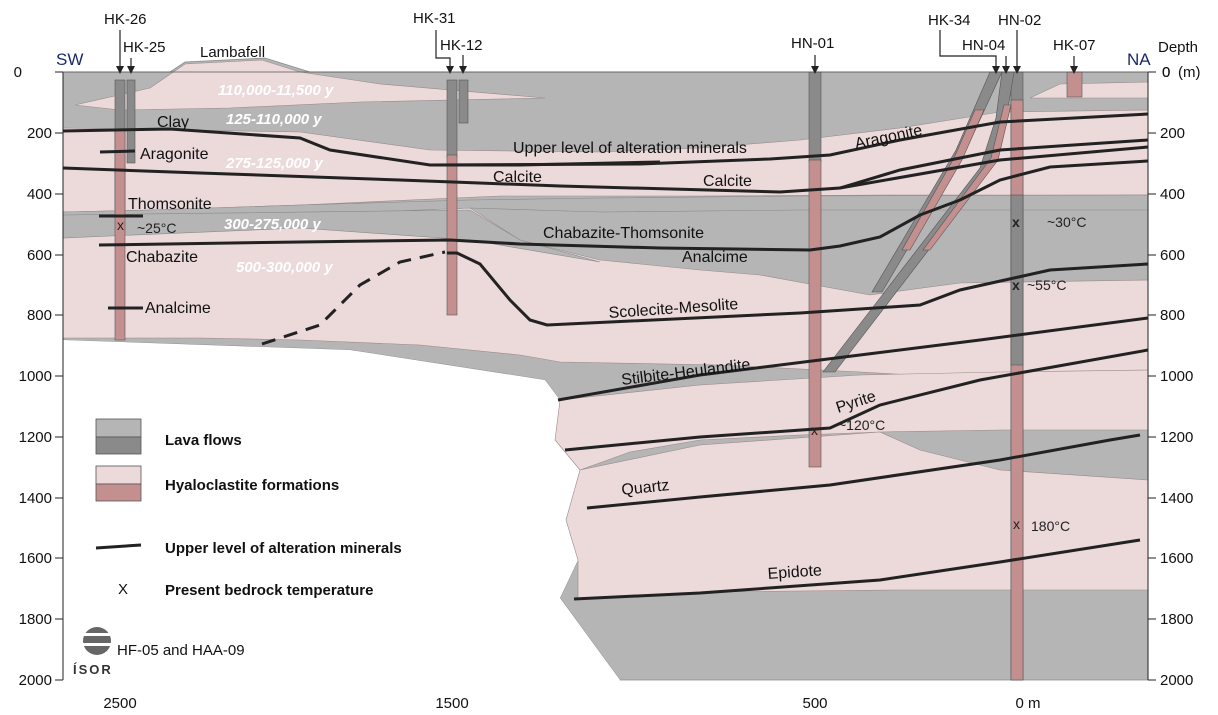  Describe the element at coordinates (119, 703) in the screenshot. I see `x-tick-2500: 2500` at that location.